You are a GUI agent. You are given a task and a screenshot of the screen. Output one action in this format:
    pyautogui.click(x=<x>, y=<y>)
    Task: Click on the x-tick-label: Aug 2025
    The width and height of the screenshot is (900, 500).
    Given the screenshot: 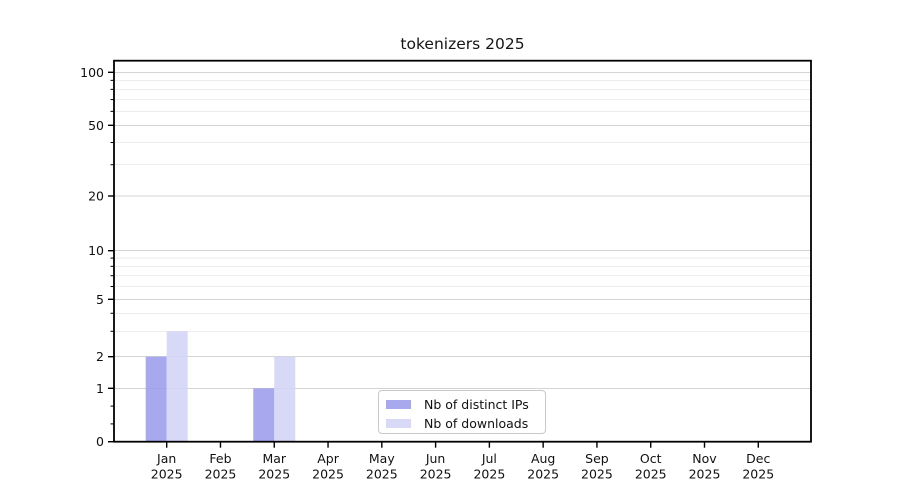 What is the action you would take?
    pyautogui.click(x=543, y=466)
    